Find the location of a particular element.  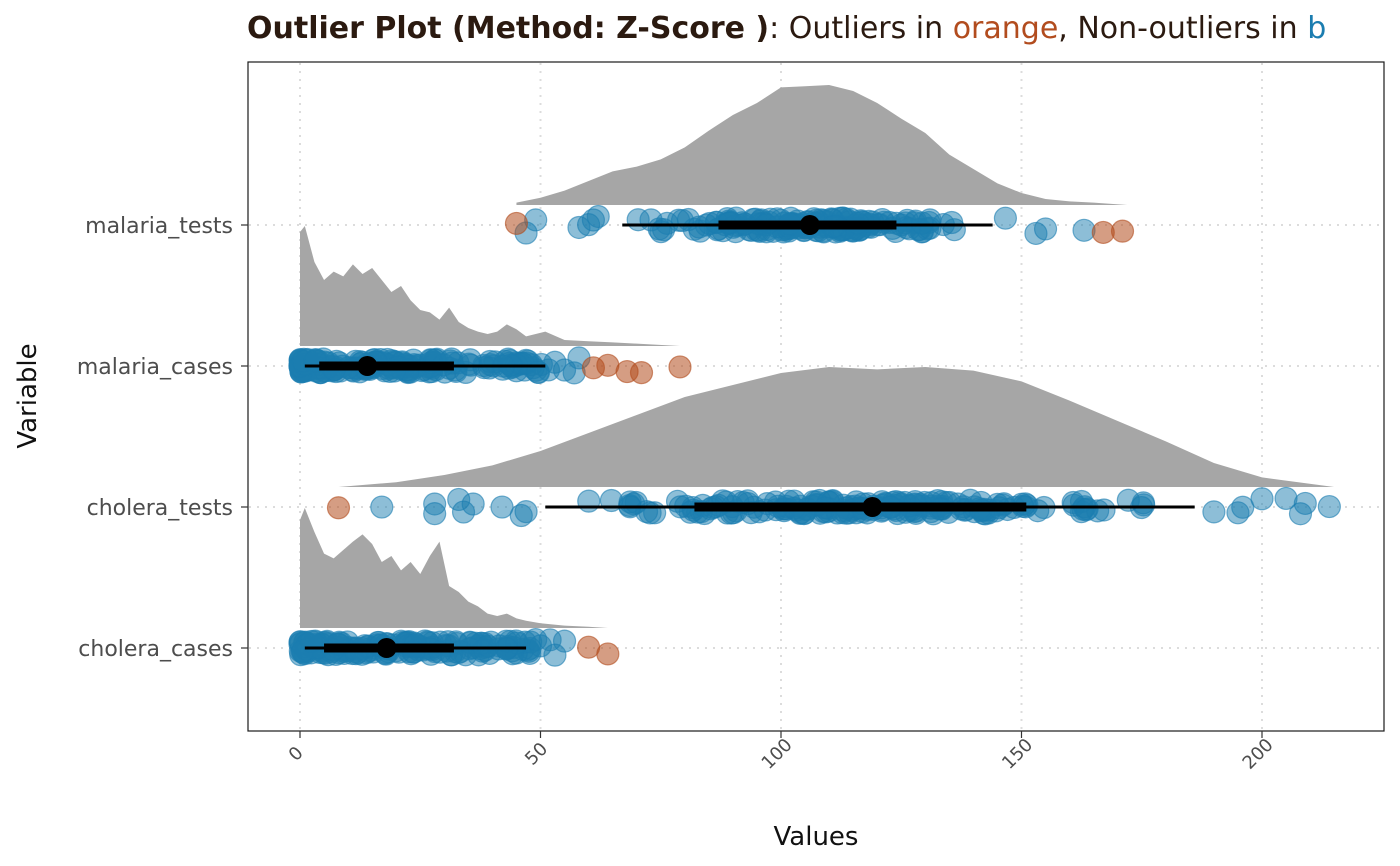

title-outlier-color-word: orange is located at coordinates (1006, 28).